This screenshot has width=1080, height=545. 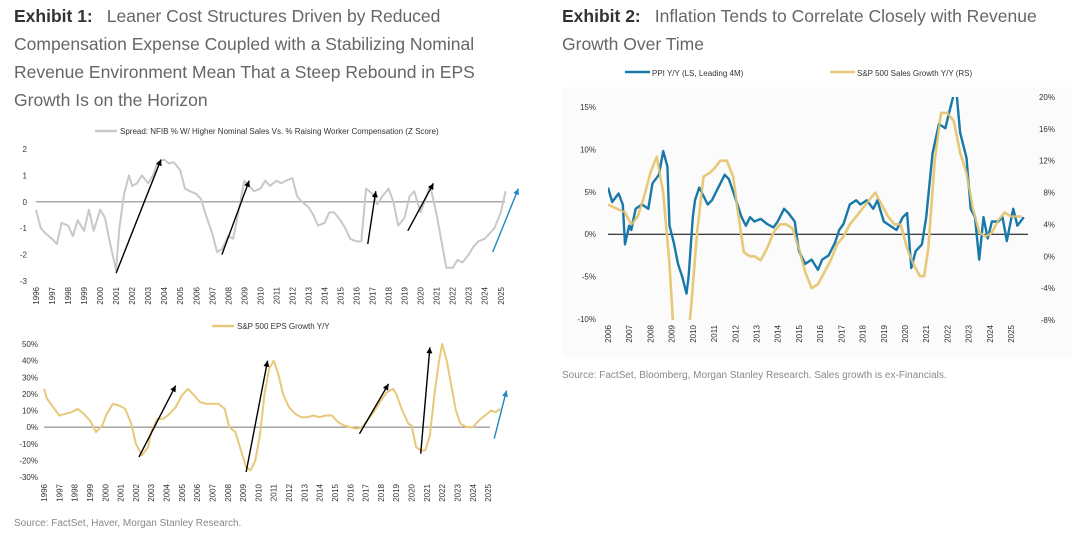 What do you see at coordinates (1049, 256) in the screenshot?
I see `right-y-tick-label: 0%` at bounding box center [1049, 256].